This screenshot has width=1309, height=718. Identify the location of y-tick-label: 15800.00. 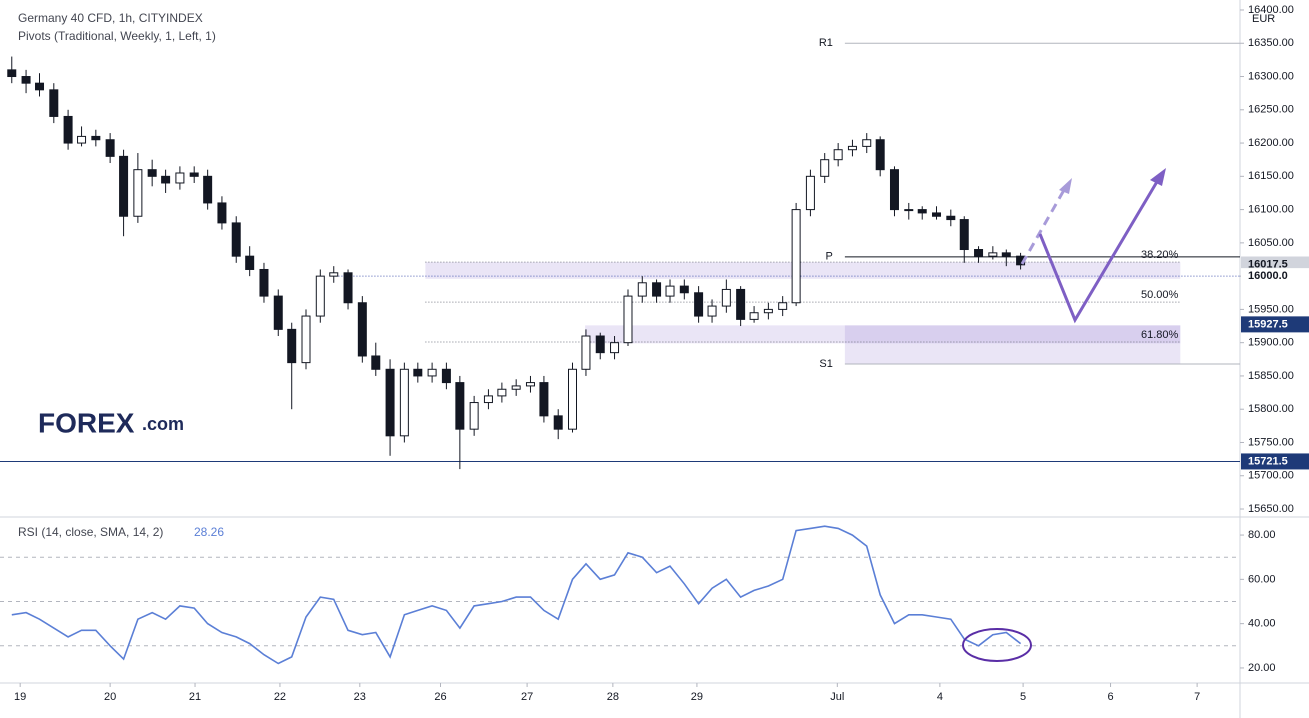
(1271, 409).